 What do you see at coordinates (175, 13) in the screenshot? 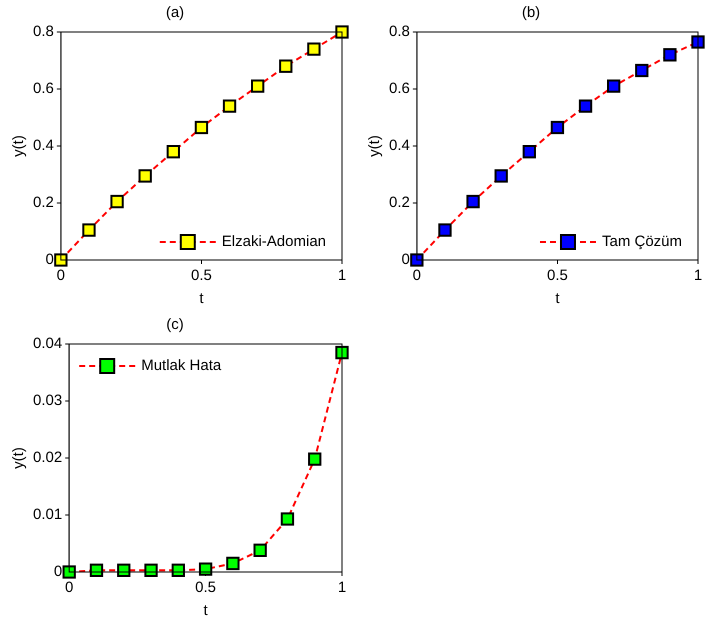
I see `chart-title: (a)` at bounding box center [175, 13].